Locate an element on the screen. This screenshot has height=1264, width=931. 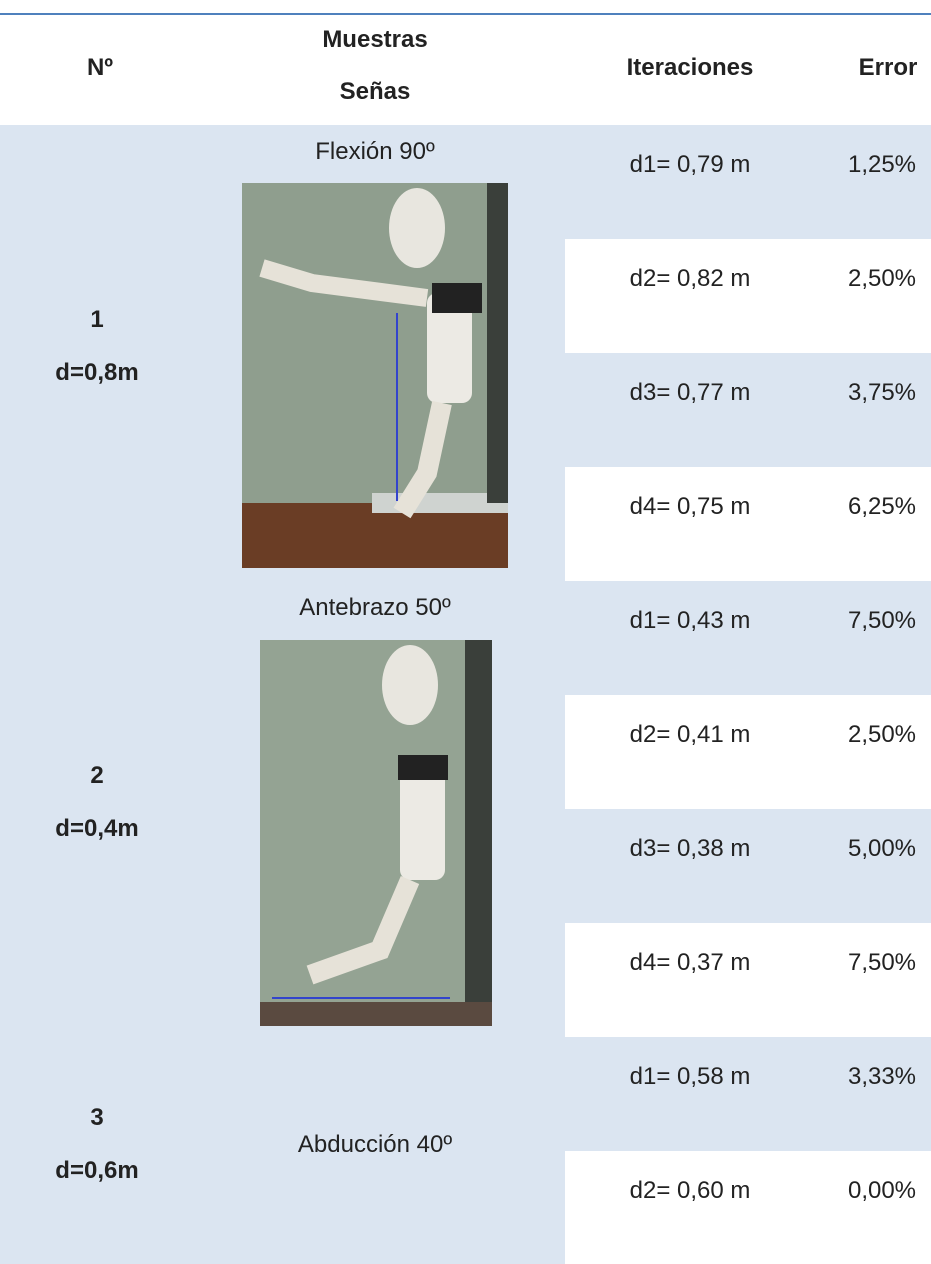
error: 6,25% is located at coordinates (882, 506).